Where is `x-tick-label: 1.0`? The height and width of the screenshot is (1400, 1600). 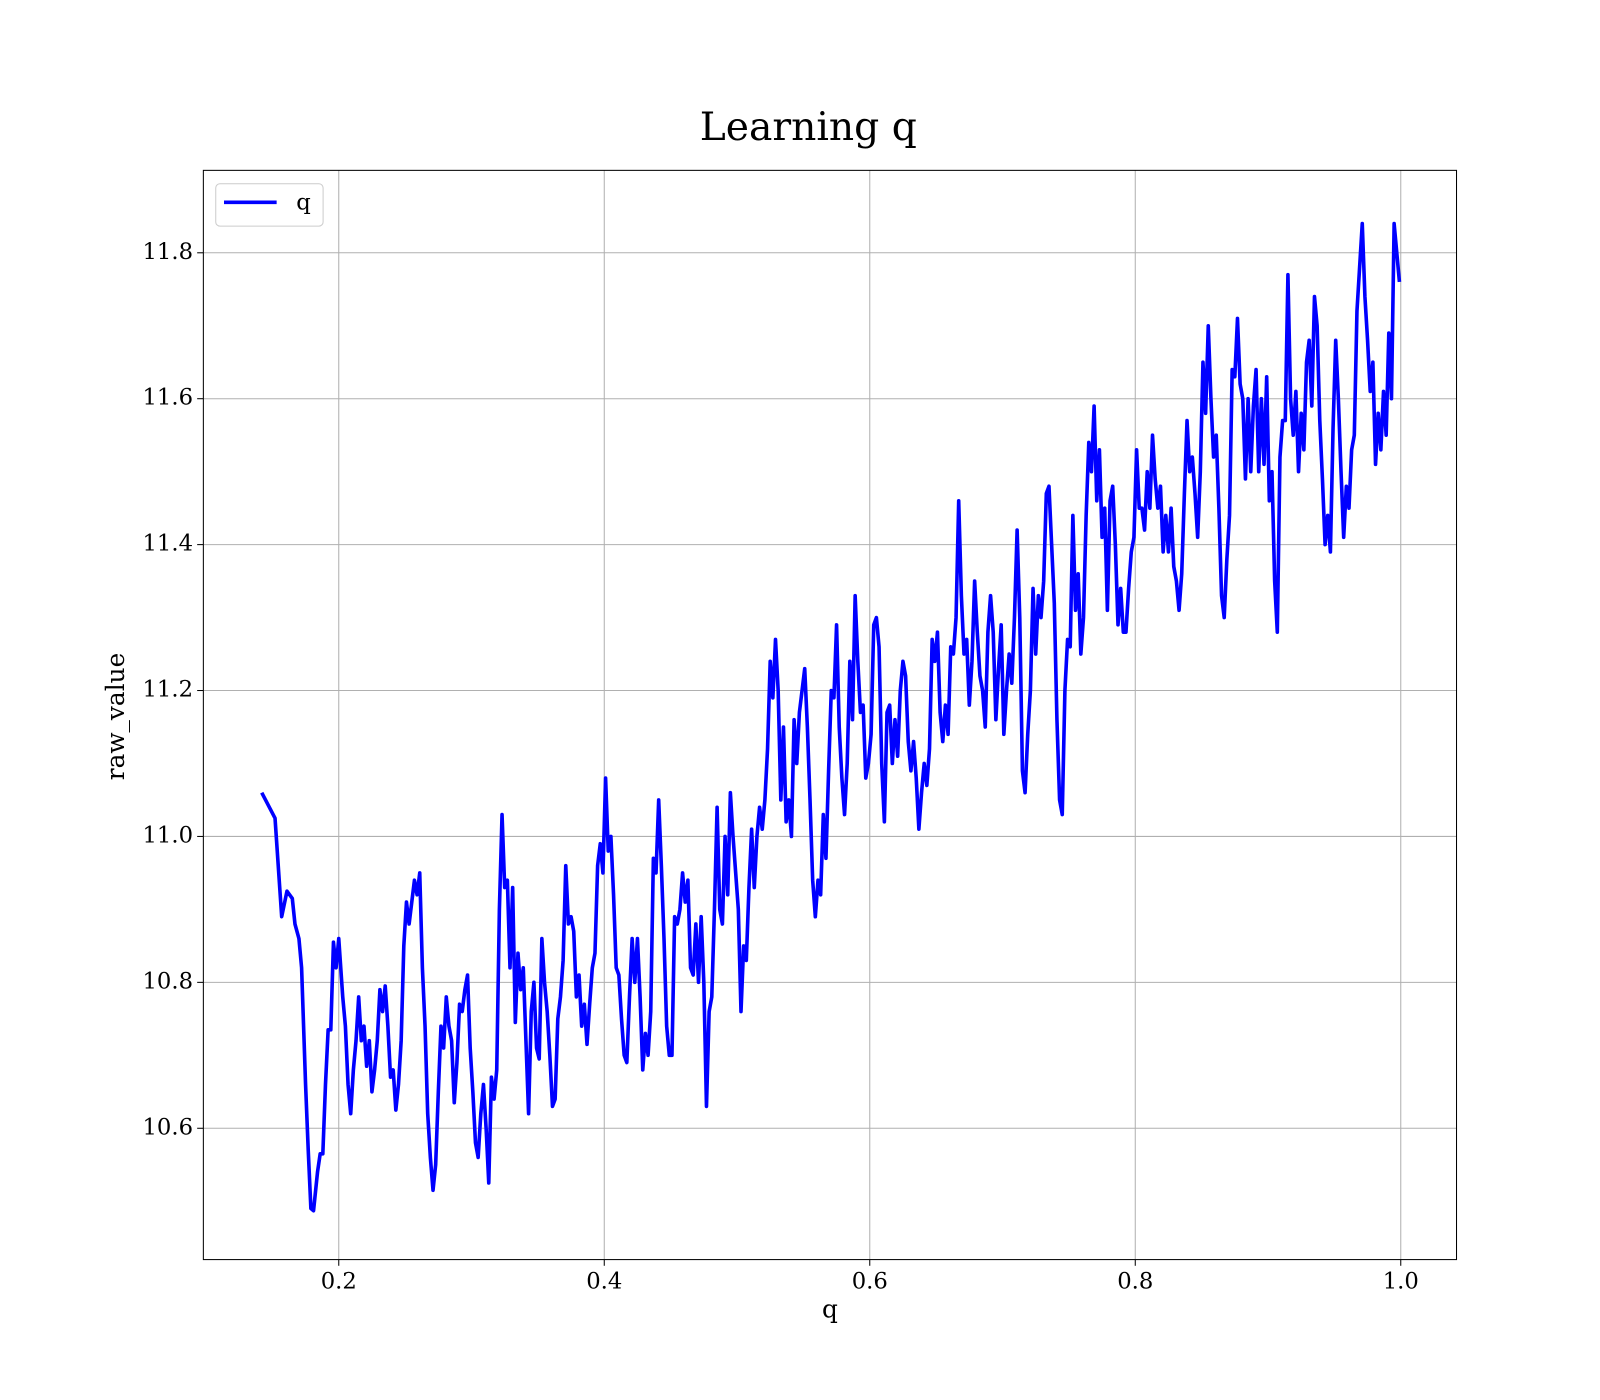
x-tick-label: 1.0 is located at coordinates (1401, 1281).